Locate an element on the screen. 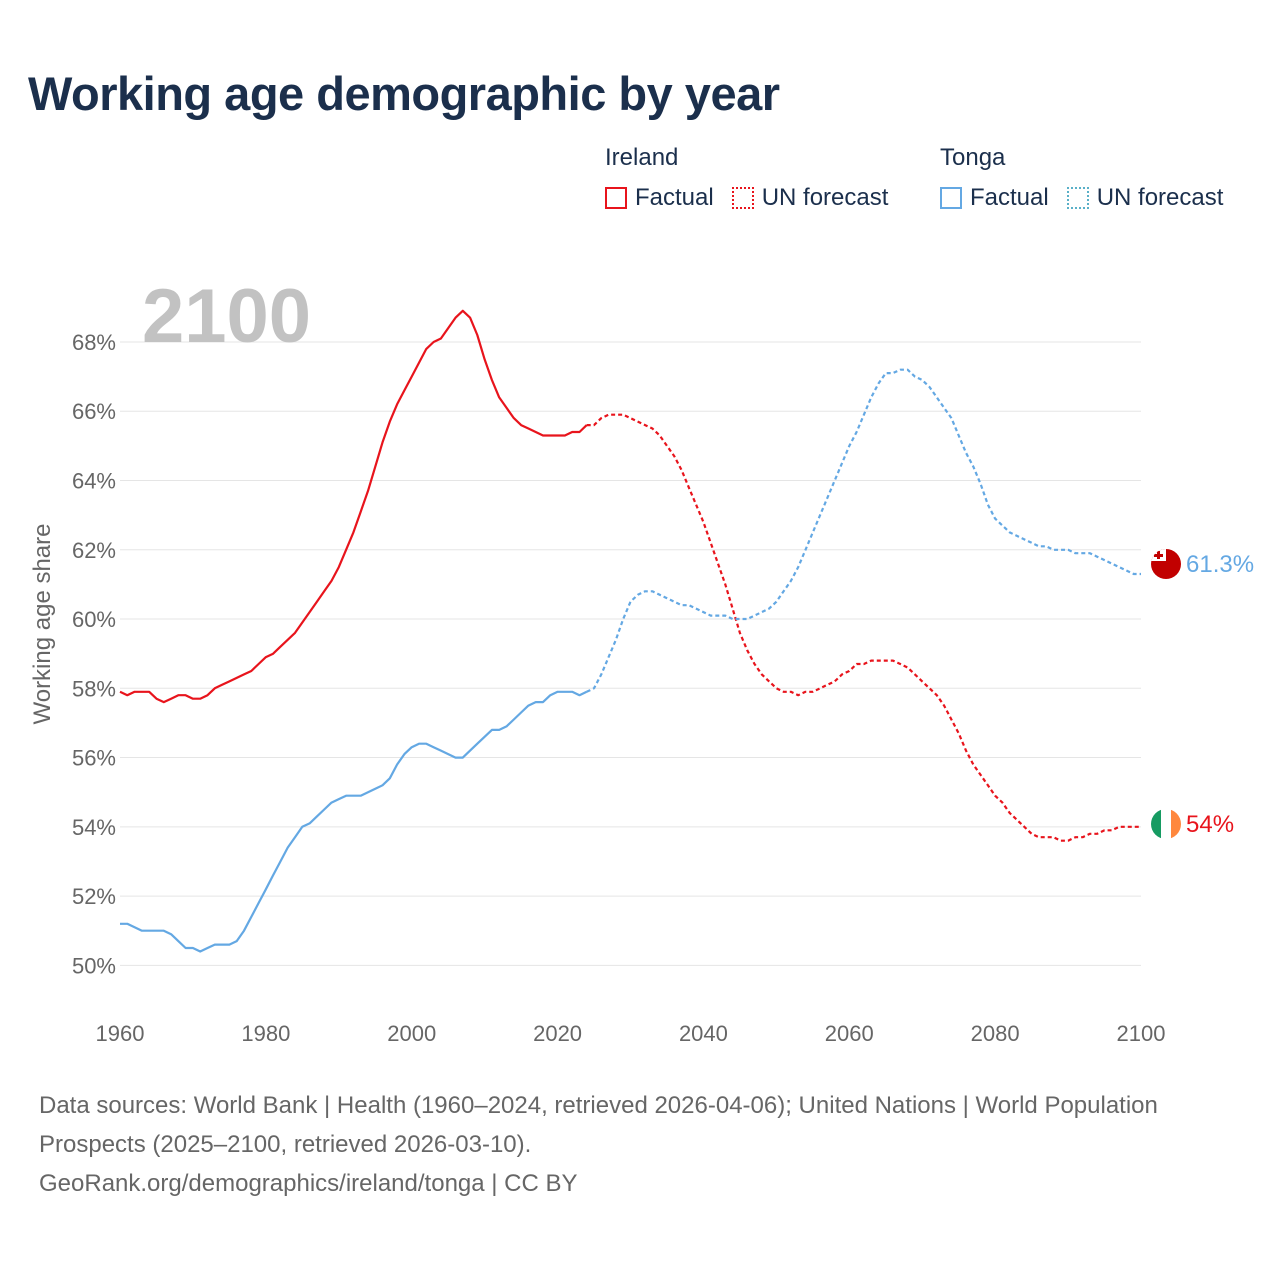 This screenshot has width=1280, height=1280. x-axis: 1960 1980 2000 2020 2040 2060 2080 2100 is located at coordinates (631, 1033).